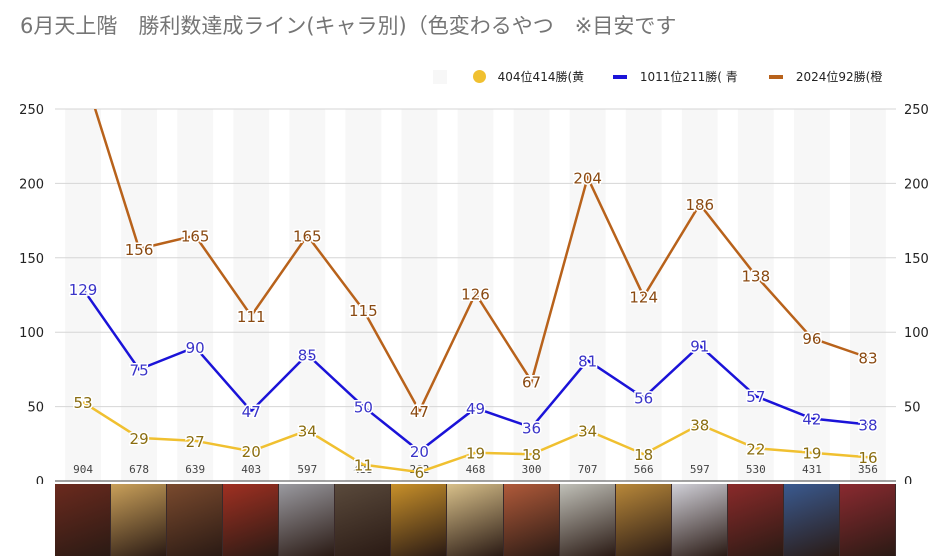 The image size is (947, 556). I want to click on data-label-series-1: 57, so click(755, 397).